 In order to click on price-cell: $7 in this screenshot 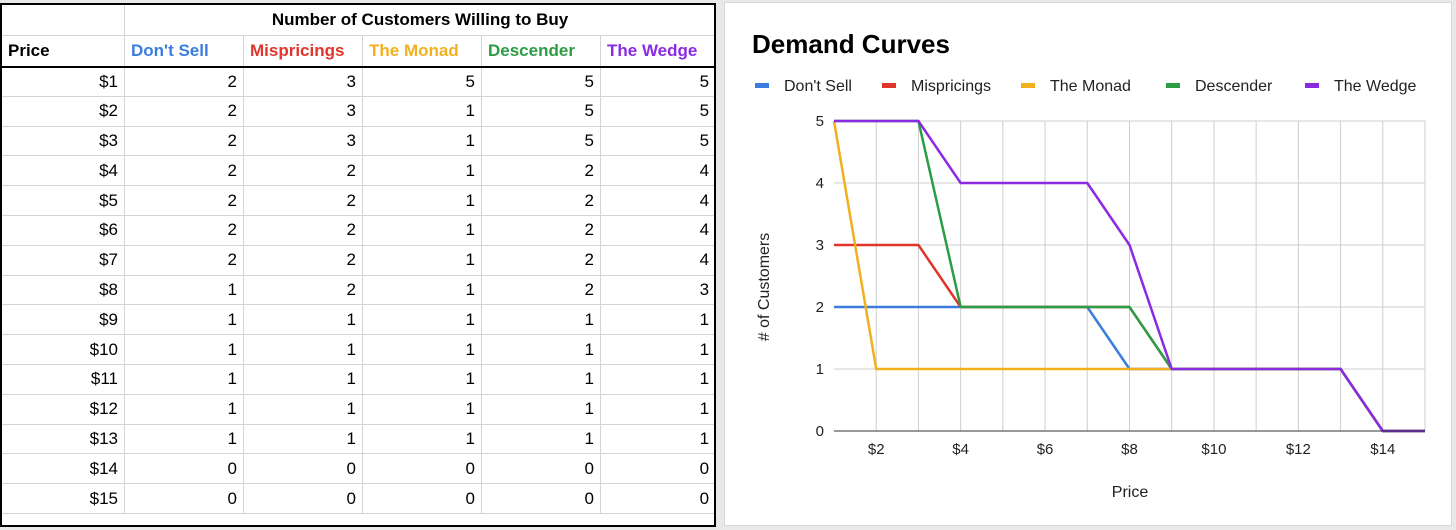, I will do `click(63, 260)`.